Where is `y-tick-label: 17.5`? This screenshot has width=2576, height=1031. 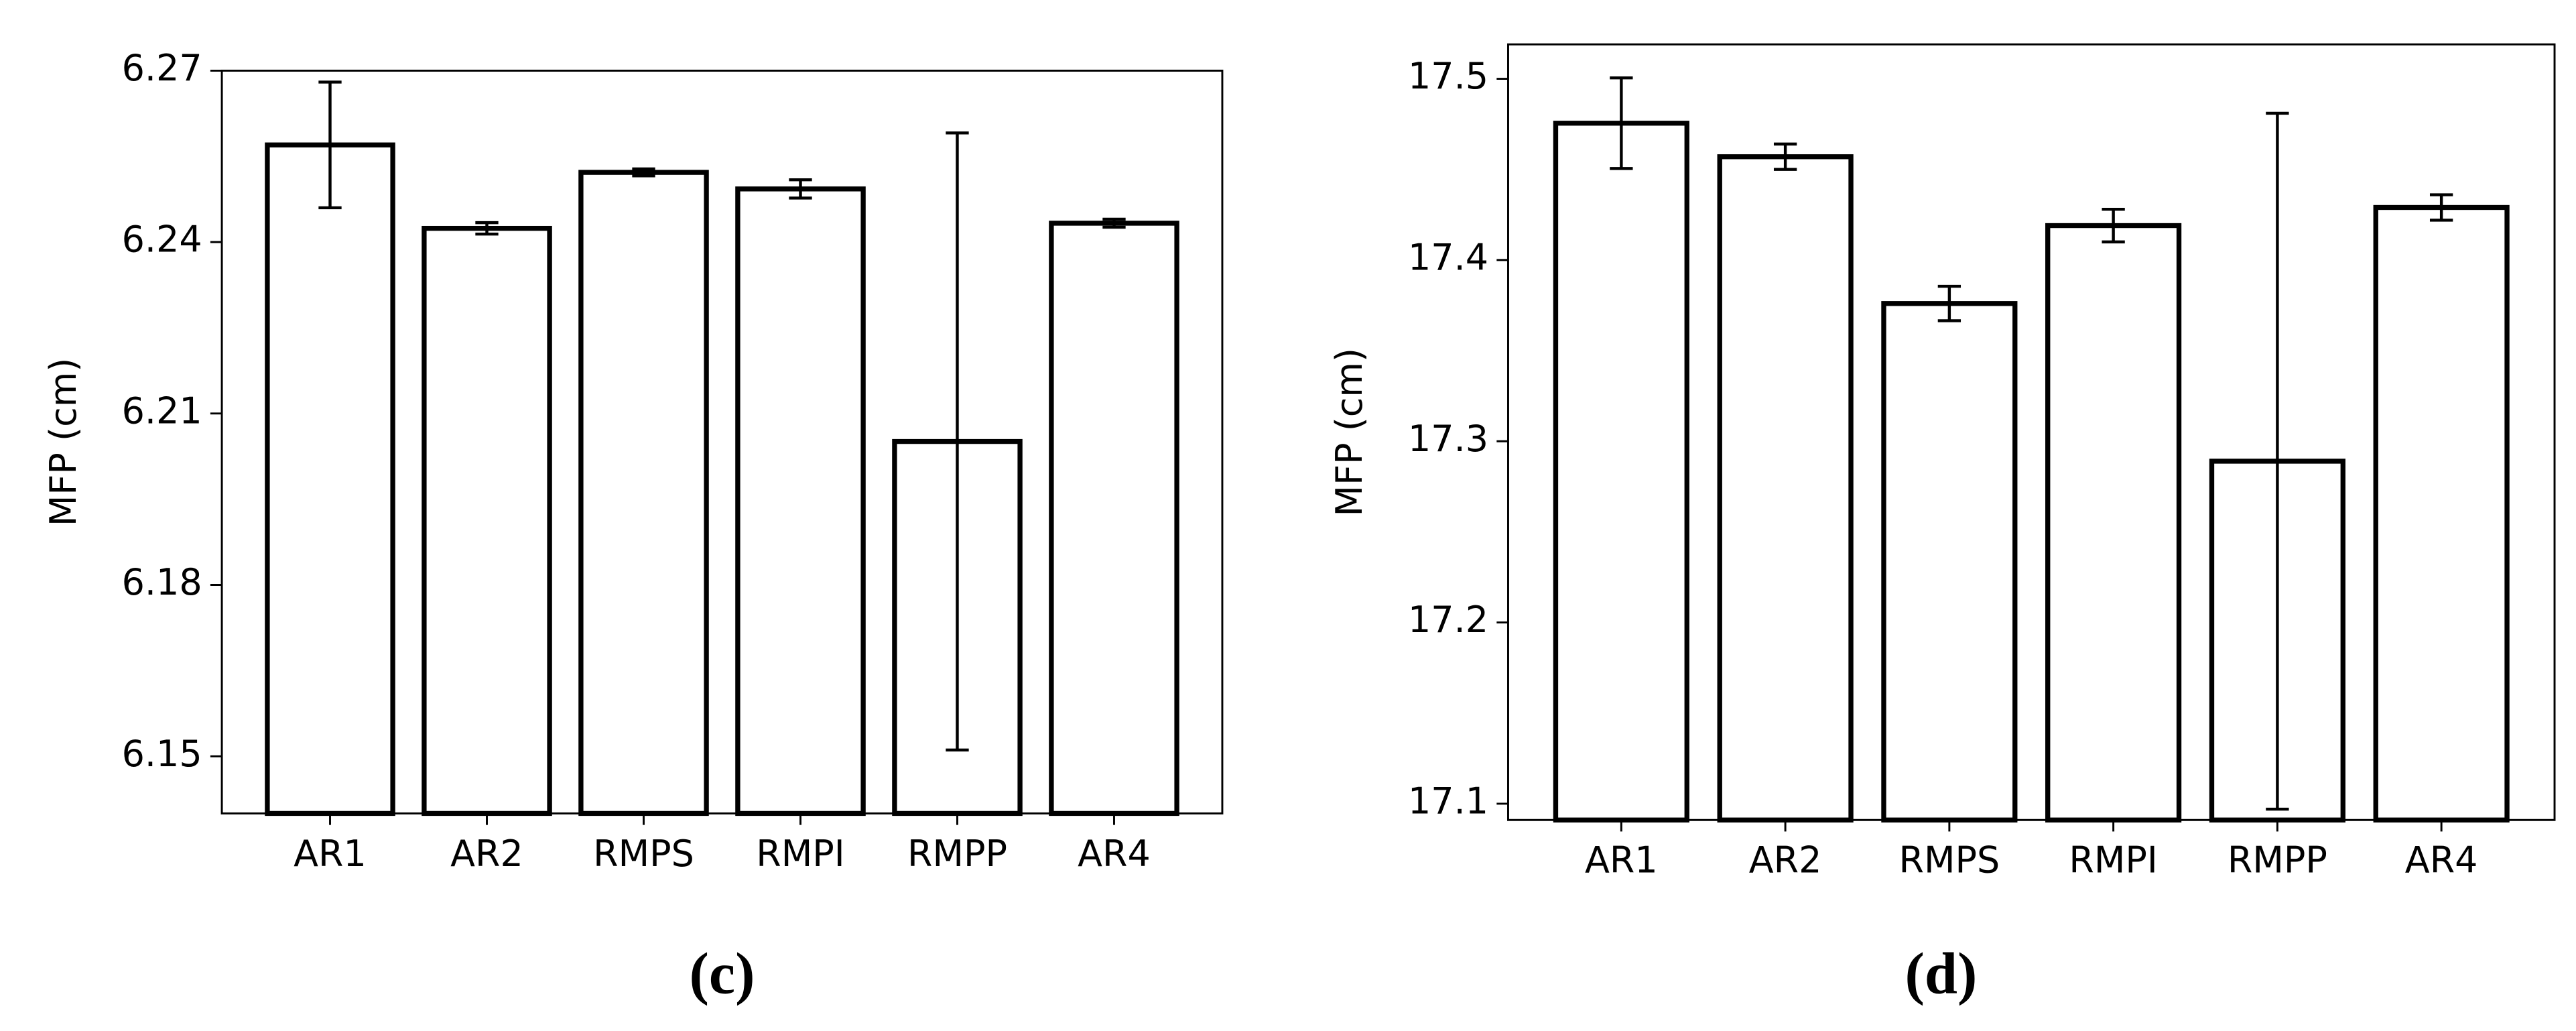 y-tick-label: 17.5 is located at coordinates (1448, 76).